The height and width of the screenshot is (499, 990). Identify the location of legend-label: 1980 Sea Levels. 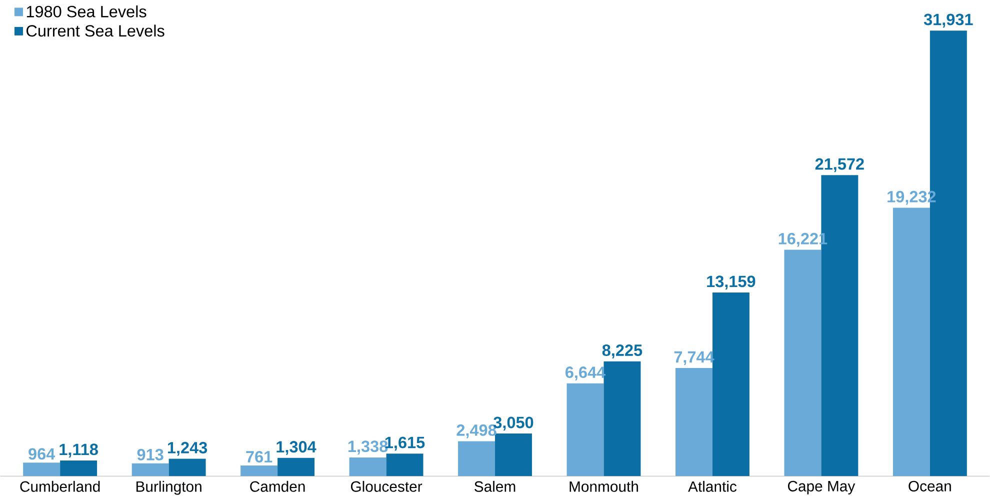
(86, 11).